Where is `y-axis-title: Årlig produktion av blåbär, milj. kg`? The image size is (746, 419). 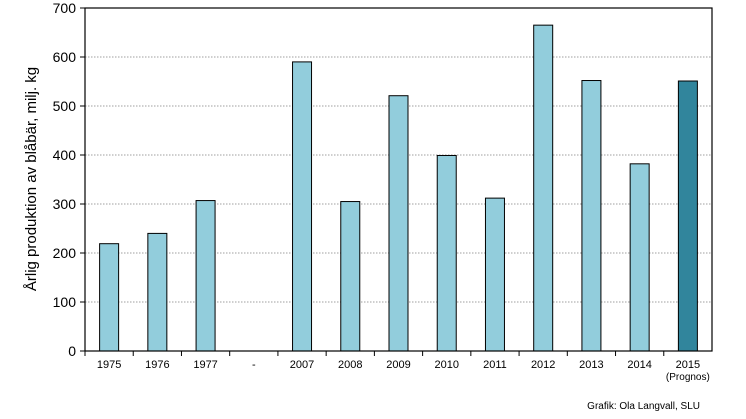 y-axis-title: Årlig produktion av blåbär, milj. kg is located at coordinates (31, 179).